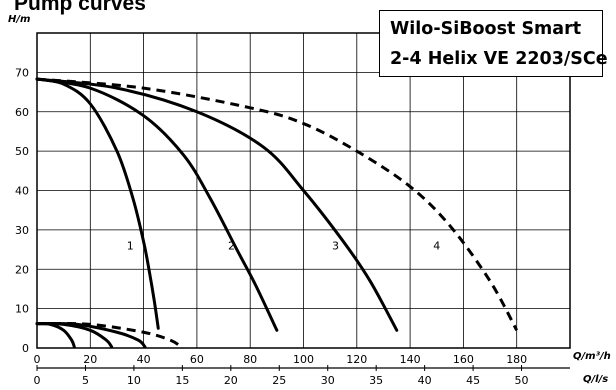 The image size is (616, 390). What do you see at coordinates (182, 380) in the screenshot?
I see `x-secondary-tick-label: 15` at bounding box center [182, 380].